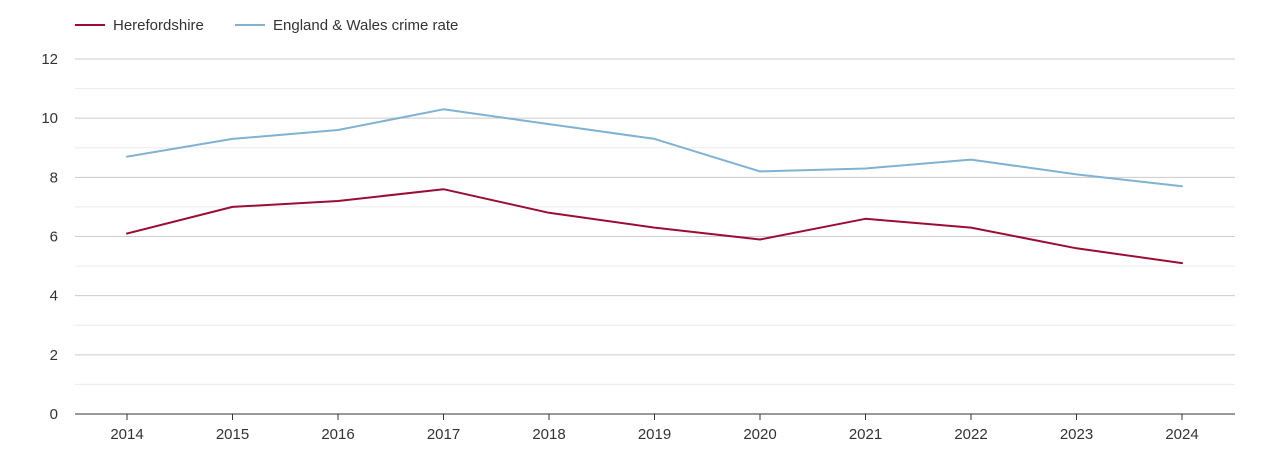  Describe the element at coordinates (232, 434) in the screenshot. I see `x-tick-label: 2015` at that location.